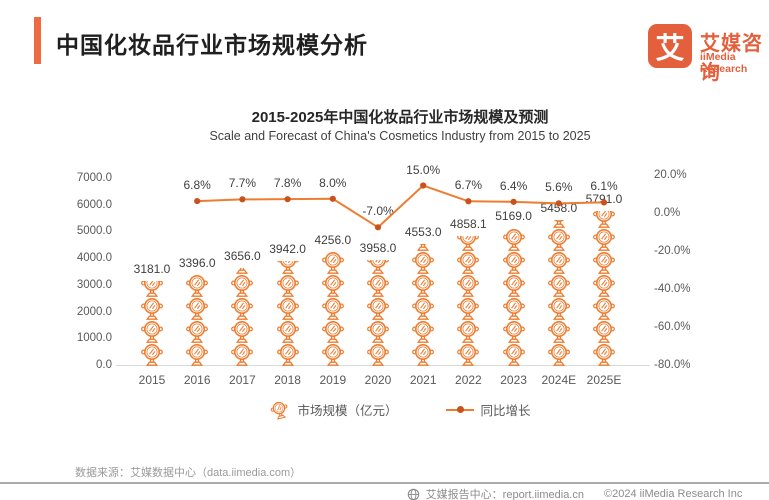 The height and width of the screenshot is (500, 769). I want to click on logo-symbol: 艾, so click(670, 49).